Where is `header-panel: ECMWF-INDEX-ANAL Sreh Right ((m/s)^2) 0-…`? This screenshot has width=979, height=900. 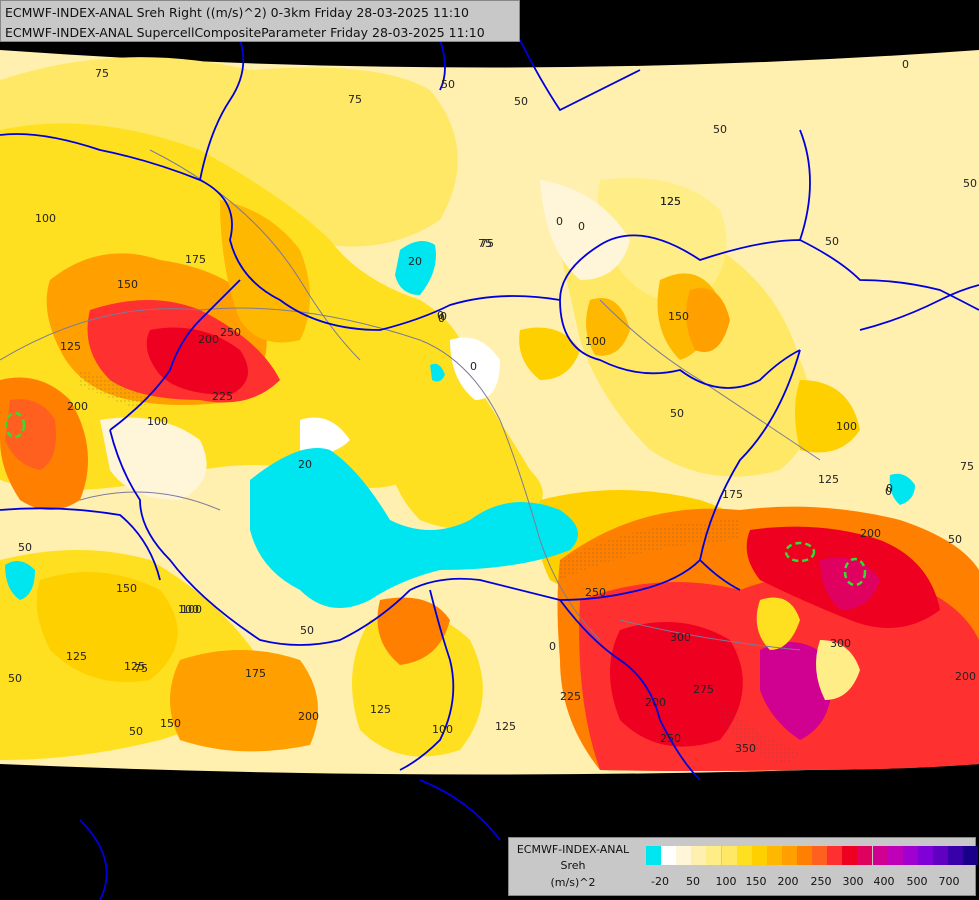 header-panel: ECMWF-INDEX-ANAL Sreh Right ((m/s)^2) 0-… is located at coordinates (260, 21).